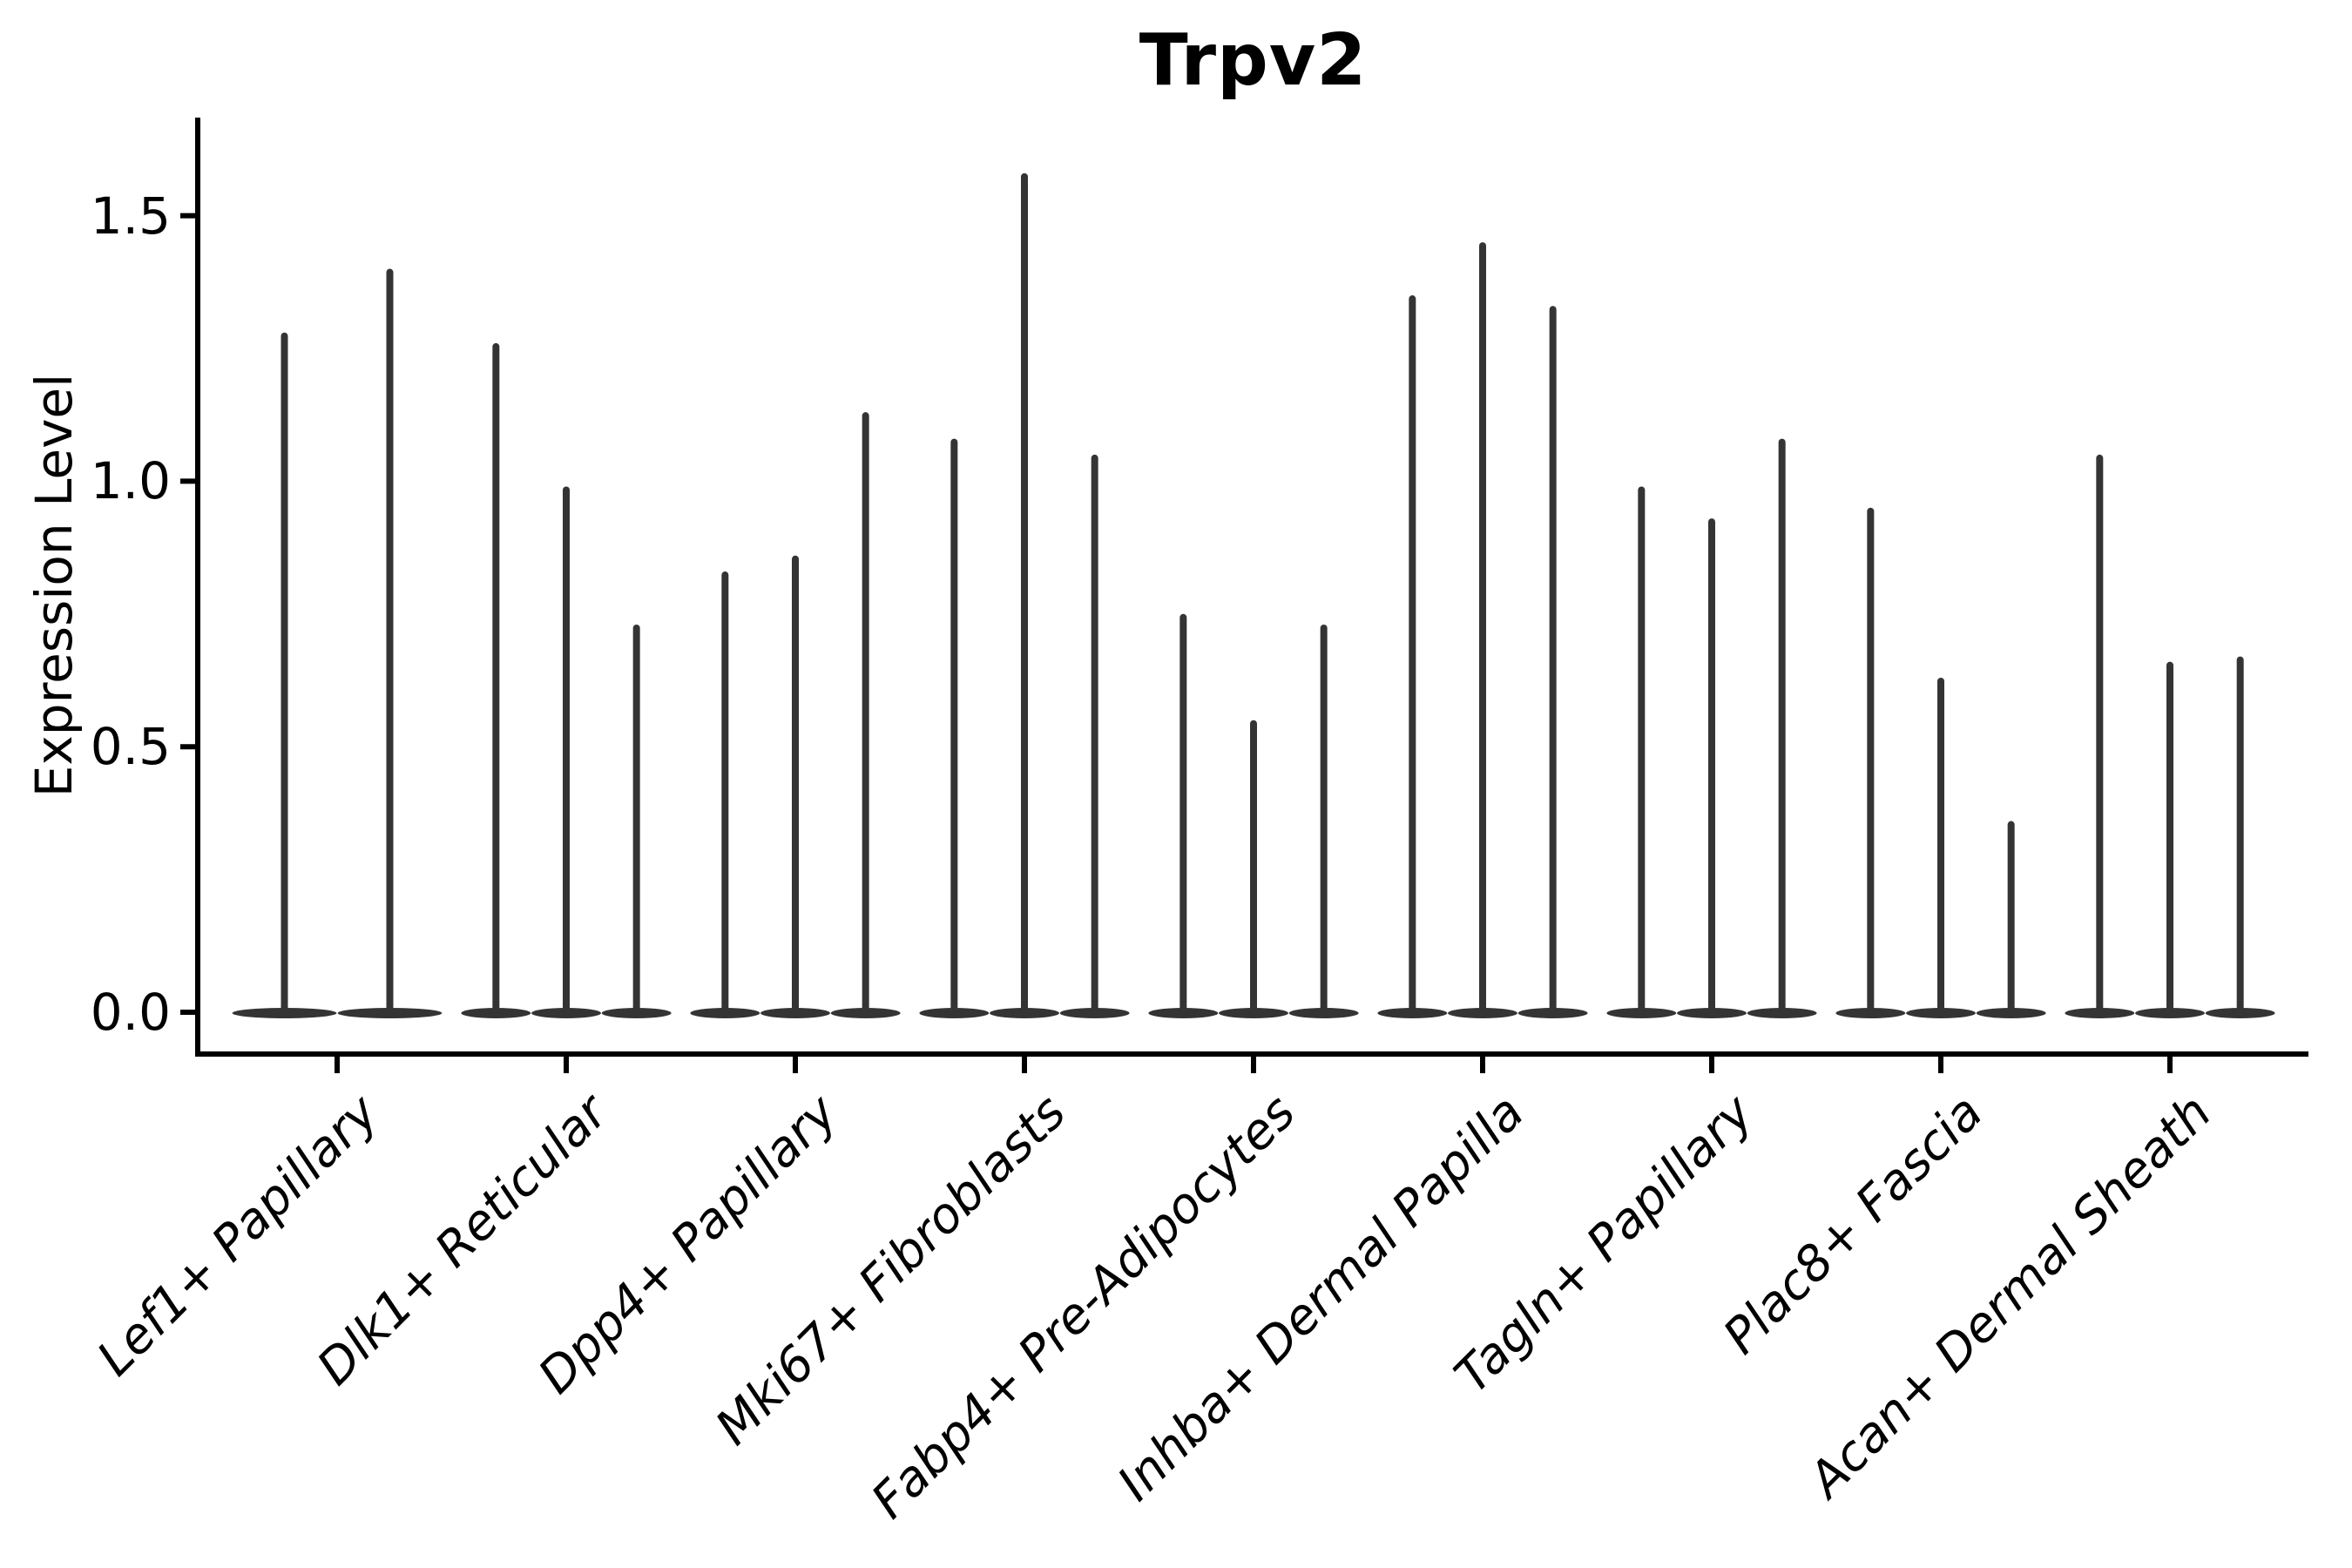 This screenshot has height=1568, width=2352. Describe the element at coordinates (130, 216) in the screenshot. I see `y-tick-label: 1.5` at that location.